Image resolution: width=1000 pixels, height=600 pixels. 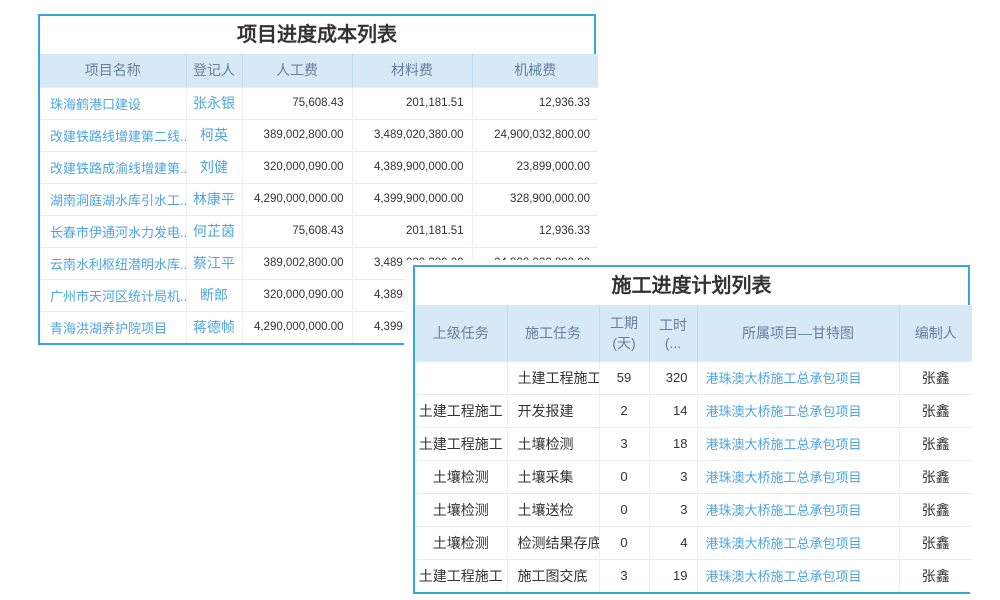 I want to click on plan-table-row: 土壤检测 土壤送检 0 3 港珠澳大桥施工总承包项目 张鑫, so click(x=693, y=509).